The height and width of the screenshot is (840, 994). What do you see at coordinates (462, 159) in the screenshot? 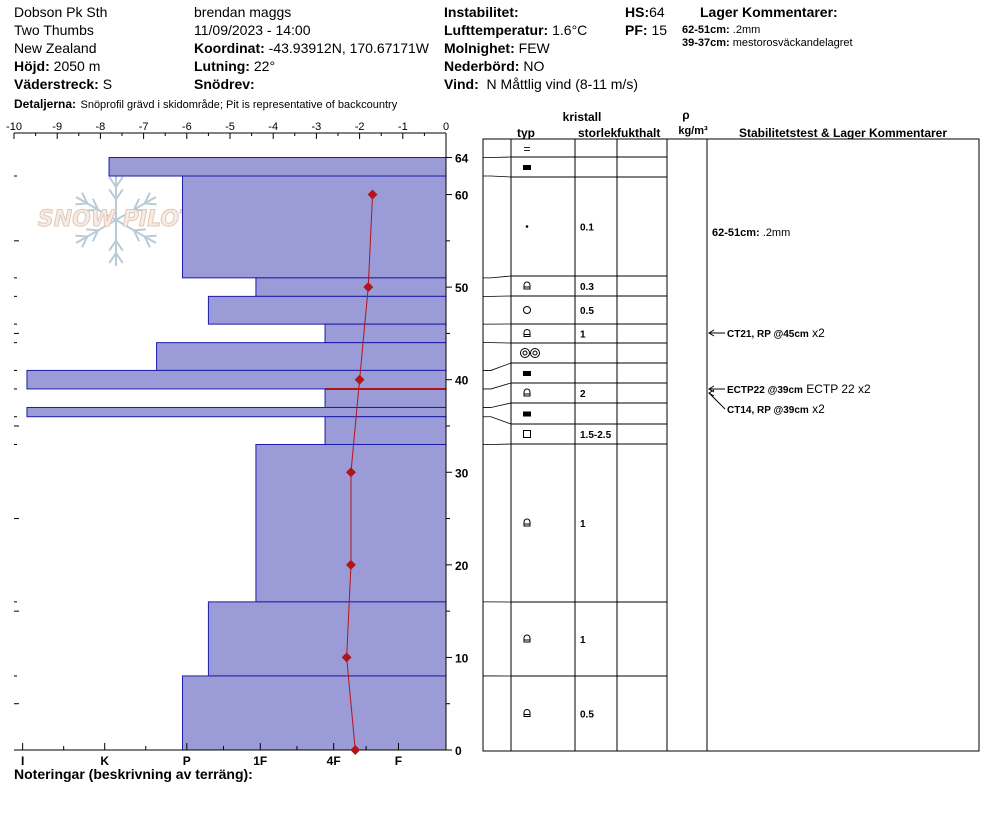
I see `height-tick-label: 64` at bounding box center [462, 159].